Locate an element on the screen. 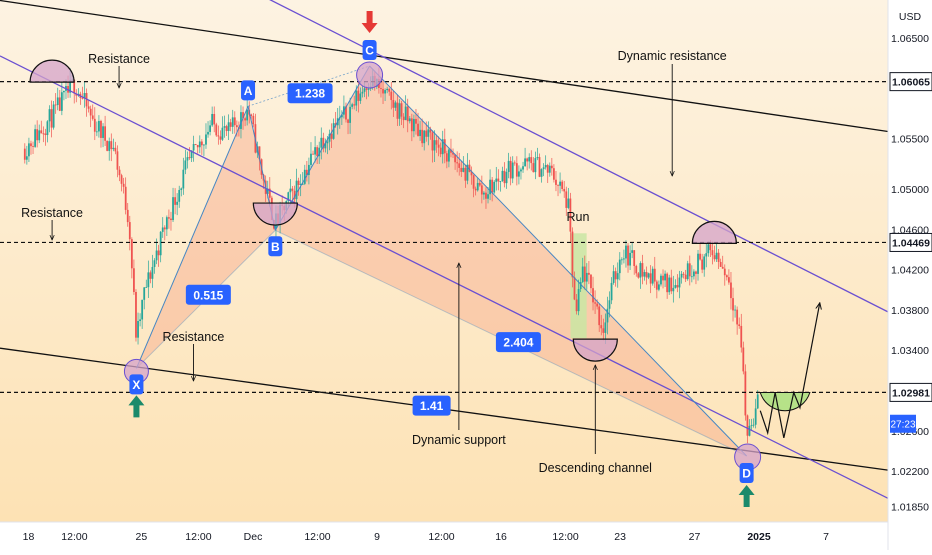 This screenshot has height=555, width=932. currency-label: USD is located at coordinates (910, 17).